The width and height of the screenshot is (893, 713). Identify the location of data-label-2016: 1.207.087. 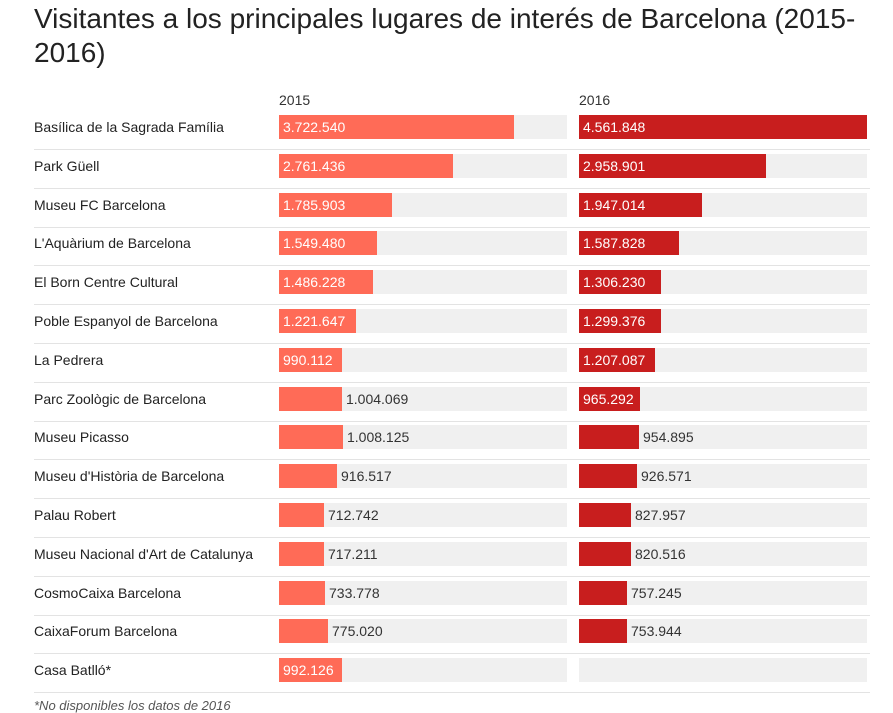
(614, 359).